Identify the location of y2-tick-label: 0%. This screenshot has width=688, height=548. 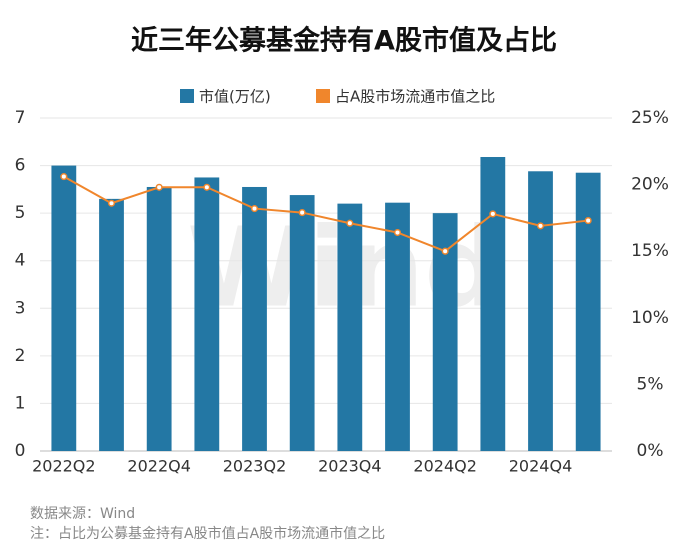
(650, 451).